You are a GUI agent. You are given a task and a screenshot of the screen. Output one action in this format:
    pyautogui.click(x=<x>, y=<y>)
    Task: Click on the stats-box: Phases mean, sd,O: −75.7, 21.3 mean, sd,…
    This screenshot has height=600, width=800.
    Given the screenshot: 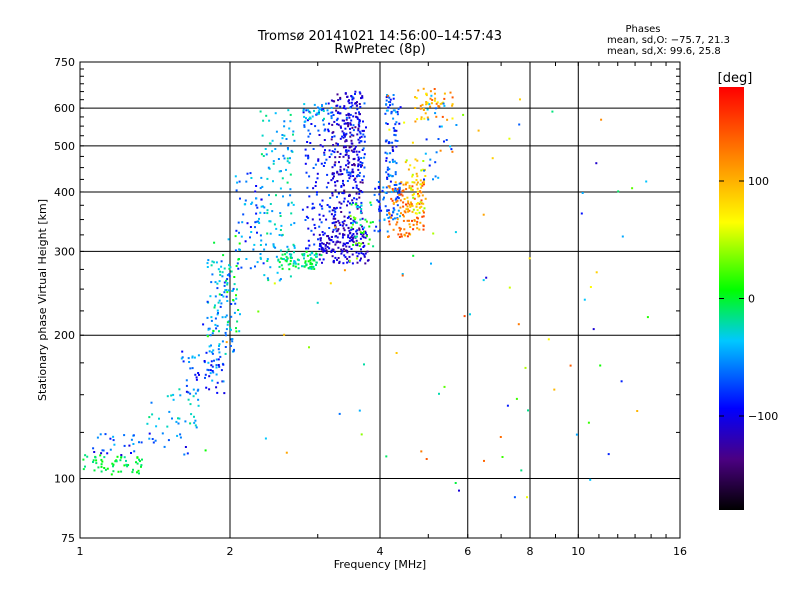 What is the action you would take?
    pyautogui.click(x=668, y=40)
    